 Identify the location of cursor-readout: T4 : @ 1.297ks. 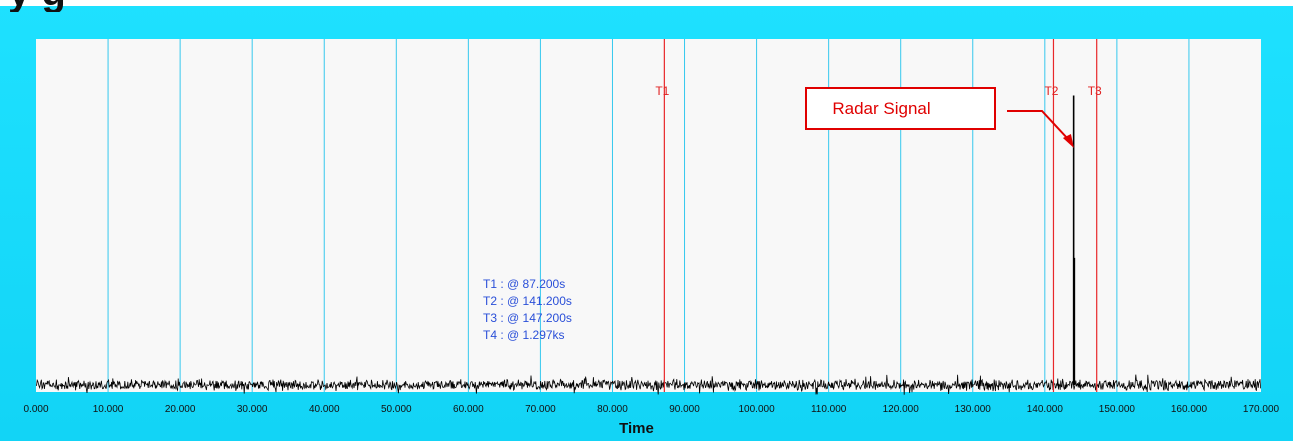
(524, 335).